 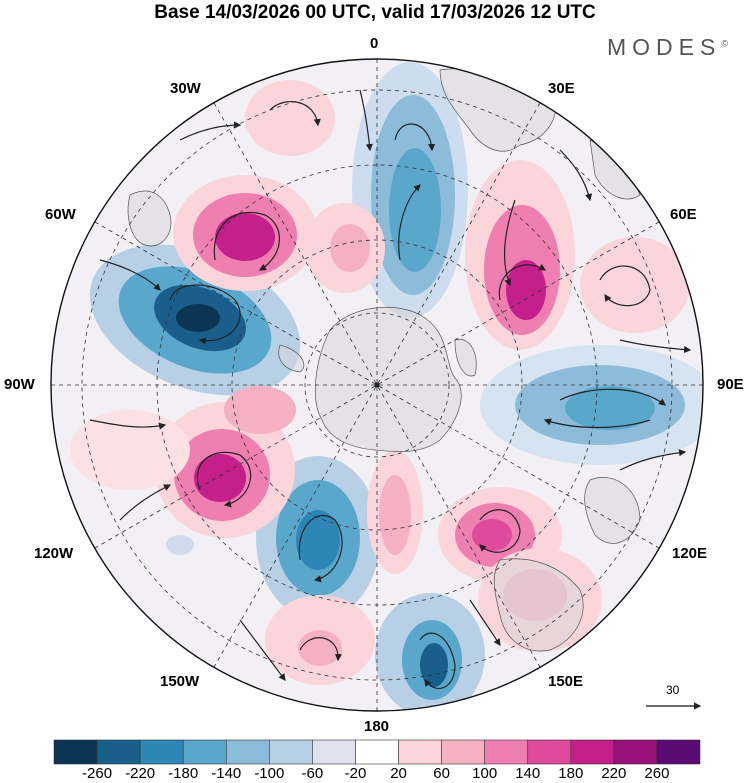 I want to click on longitude-label-180: 180, so click(x=377, y=726).